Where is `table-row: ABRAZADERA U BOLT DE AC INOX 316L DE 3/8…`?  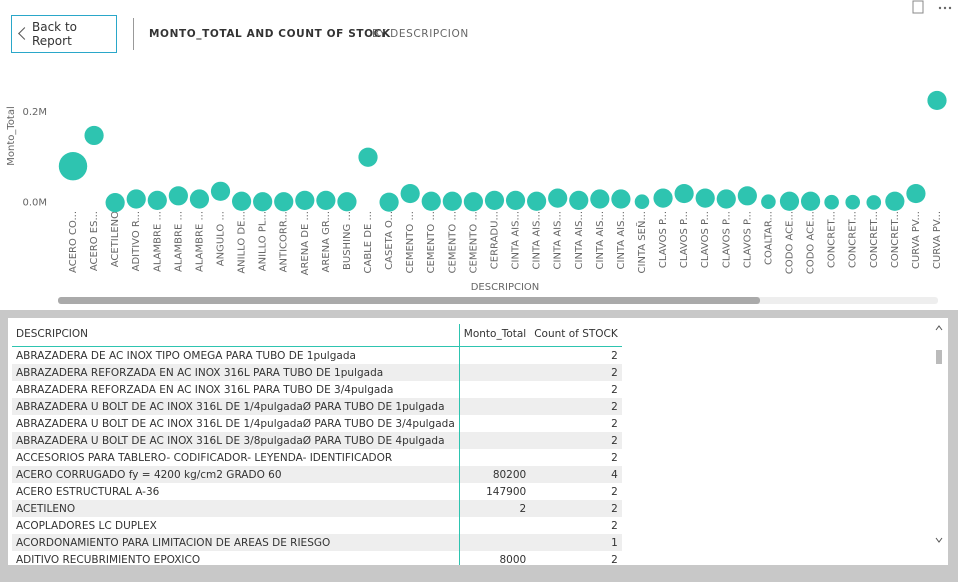
table-row: ABRAZADERA U BOLT DE AC INOX 316L DE 3/8… is located at coordinates (317, 440).